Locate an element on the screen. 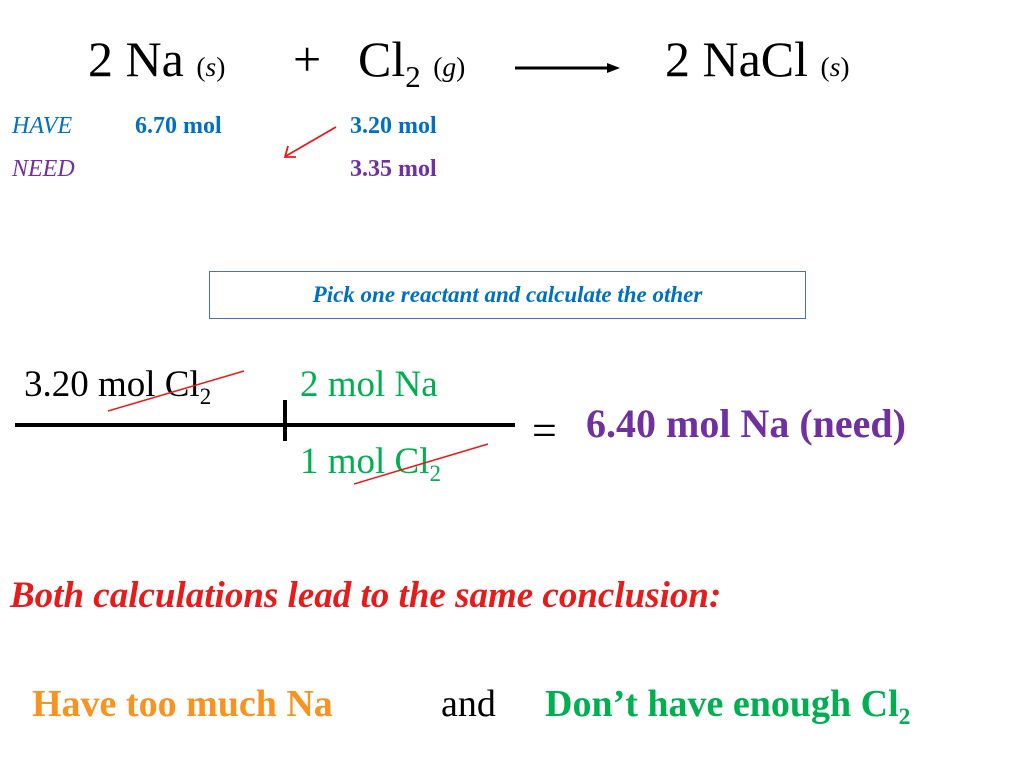  calc-numerator: 2 mol Na is located at coordinates (369, 384).